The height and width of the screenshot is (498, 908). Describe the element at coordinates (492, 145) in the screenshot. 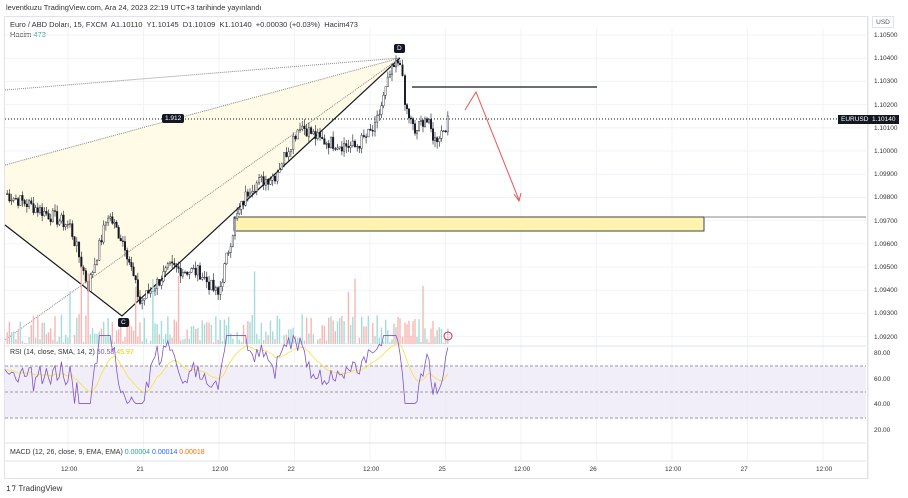

I see `projection-arrow` at that location.